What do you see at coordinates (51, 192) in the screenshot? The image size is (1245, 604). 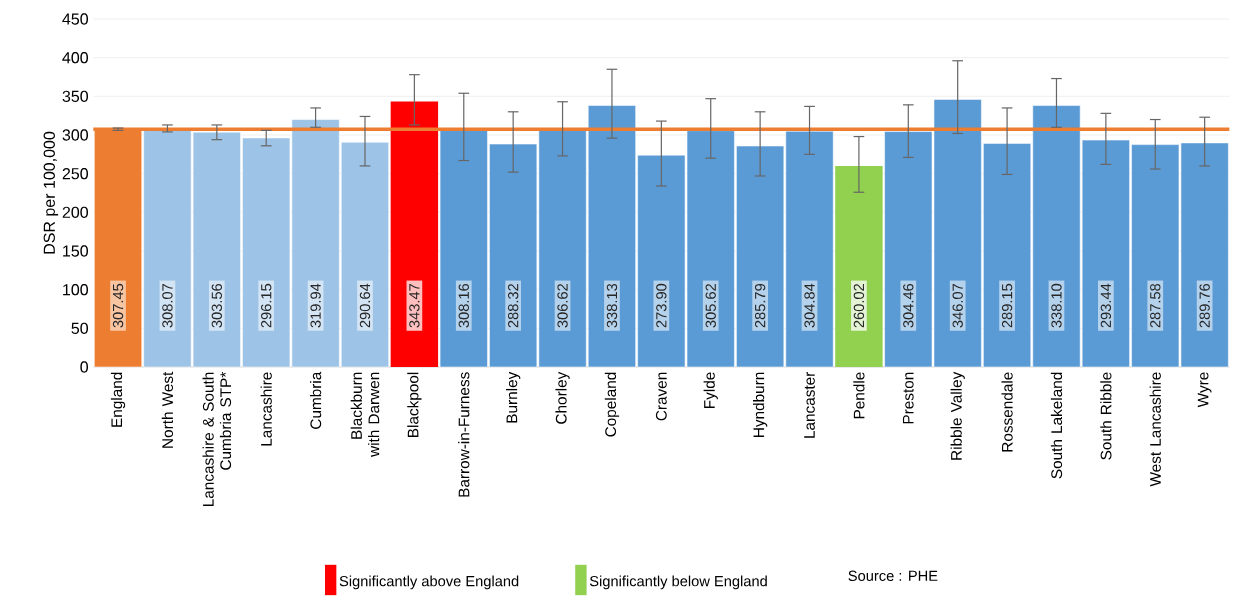 I see `y-axis-title: DSR per 100,000` at bounding box center [51, 192].